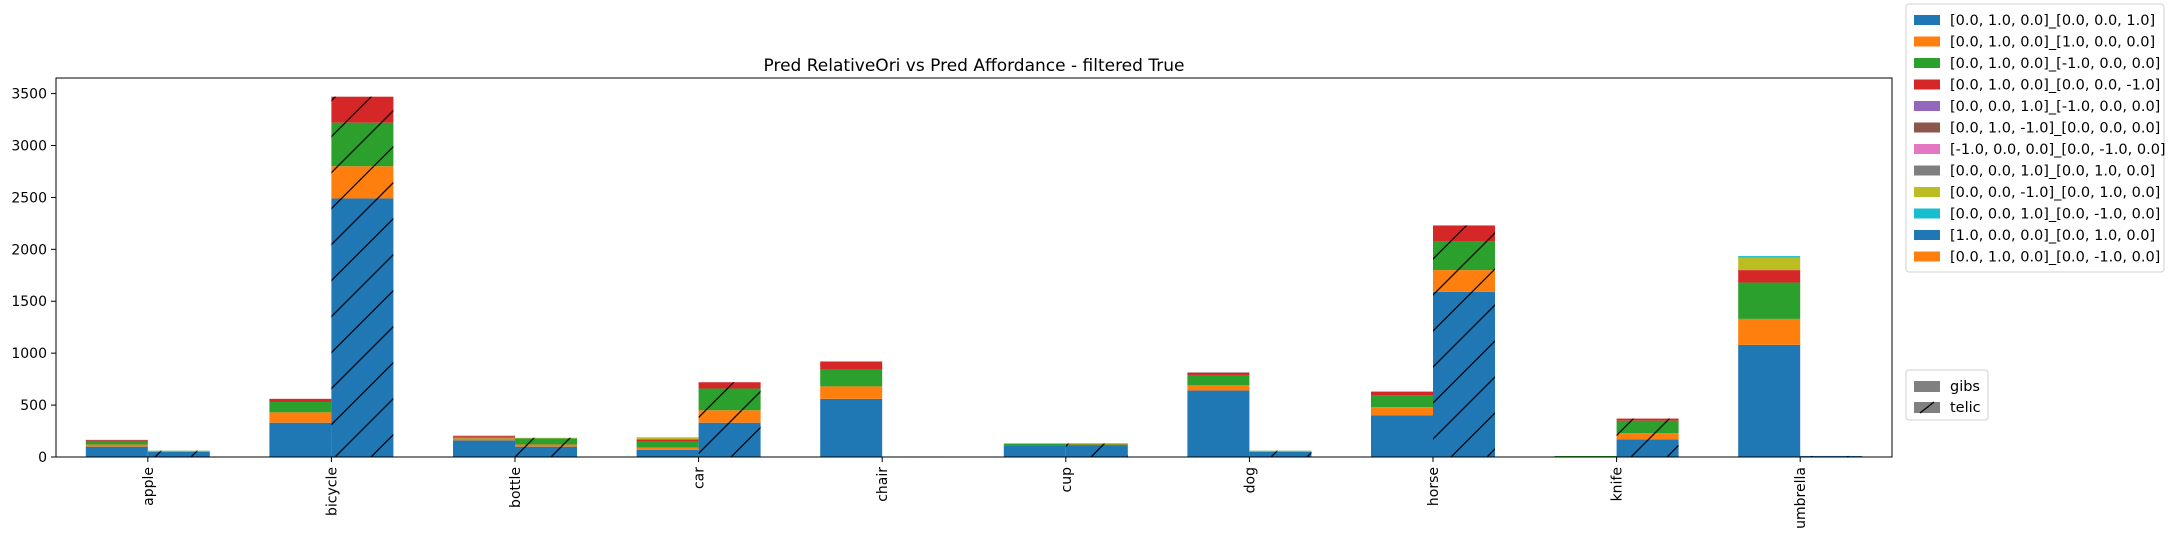  I want to click on legend-label: [0.0, 1.0, 0.0]_[0.0, -1.0, 0.0], so click(2055, 258).